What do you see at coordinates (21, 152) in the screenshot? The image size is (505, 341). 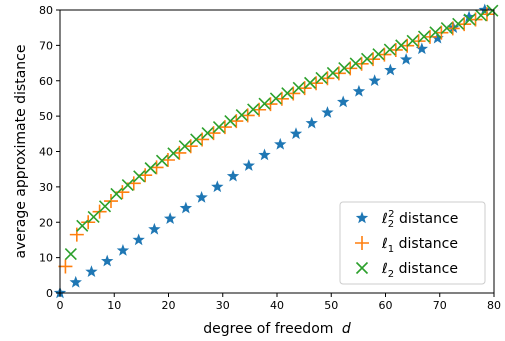 I see `y-axis-label: average approximate distance` at bounding box center [21, 152].